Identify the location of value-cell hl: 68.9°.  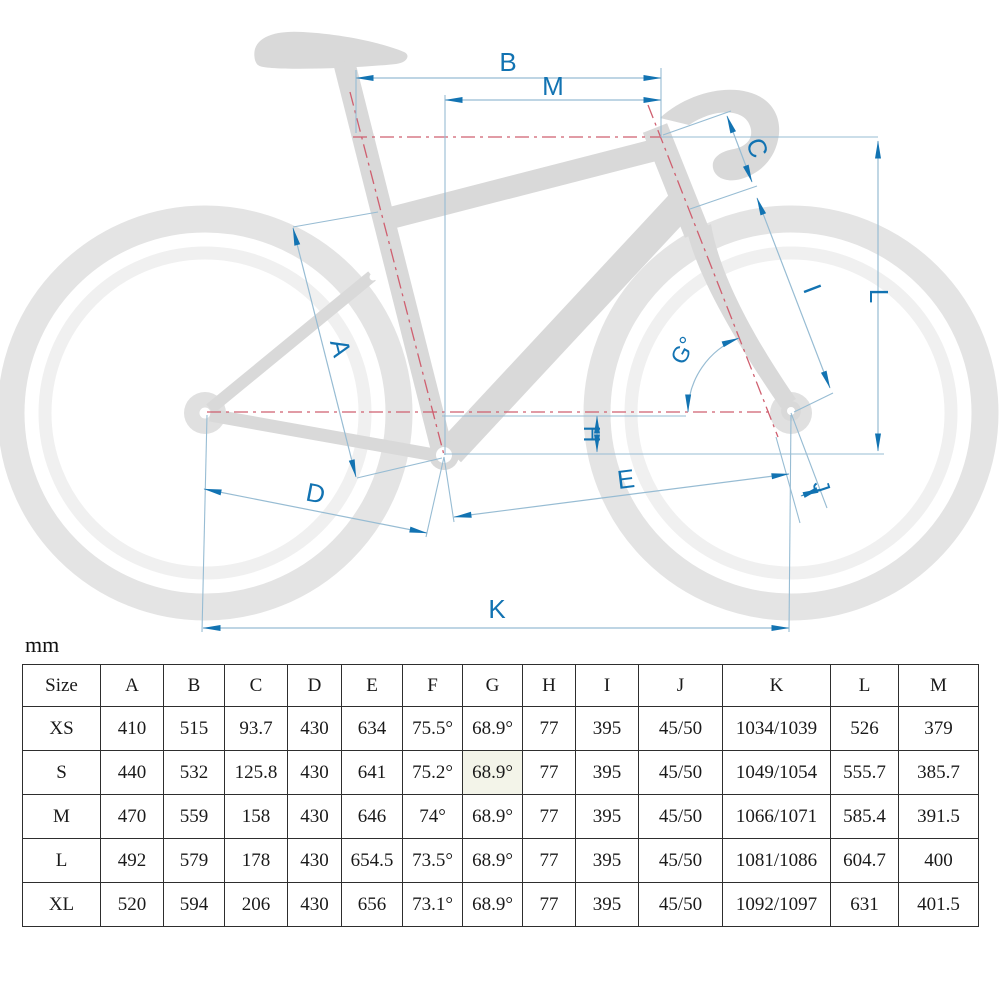
(492, 772).